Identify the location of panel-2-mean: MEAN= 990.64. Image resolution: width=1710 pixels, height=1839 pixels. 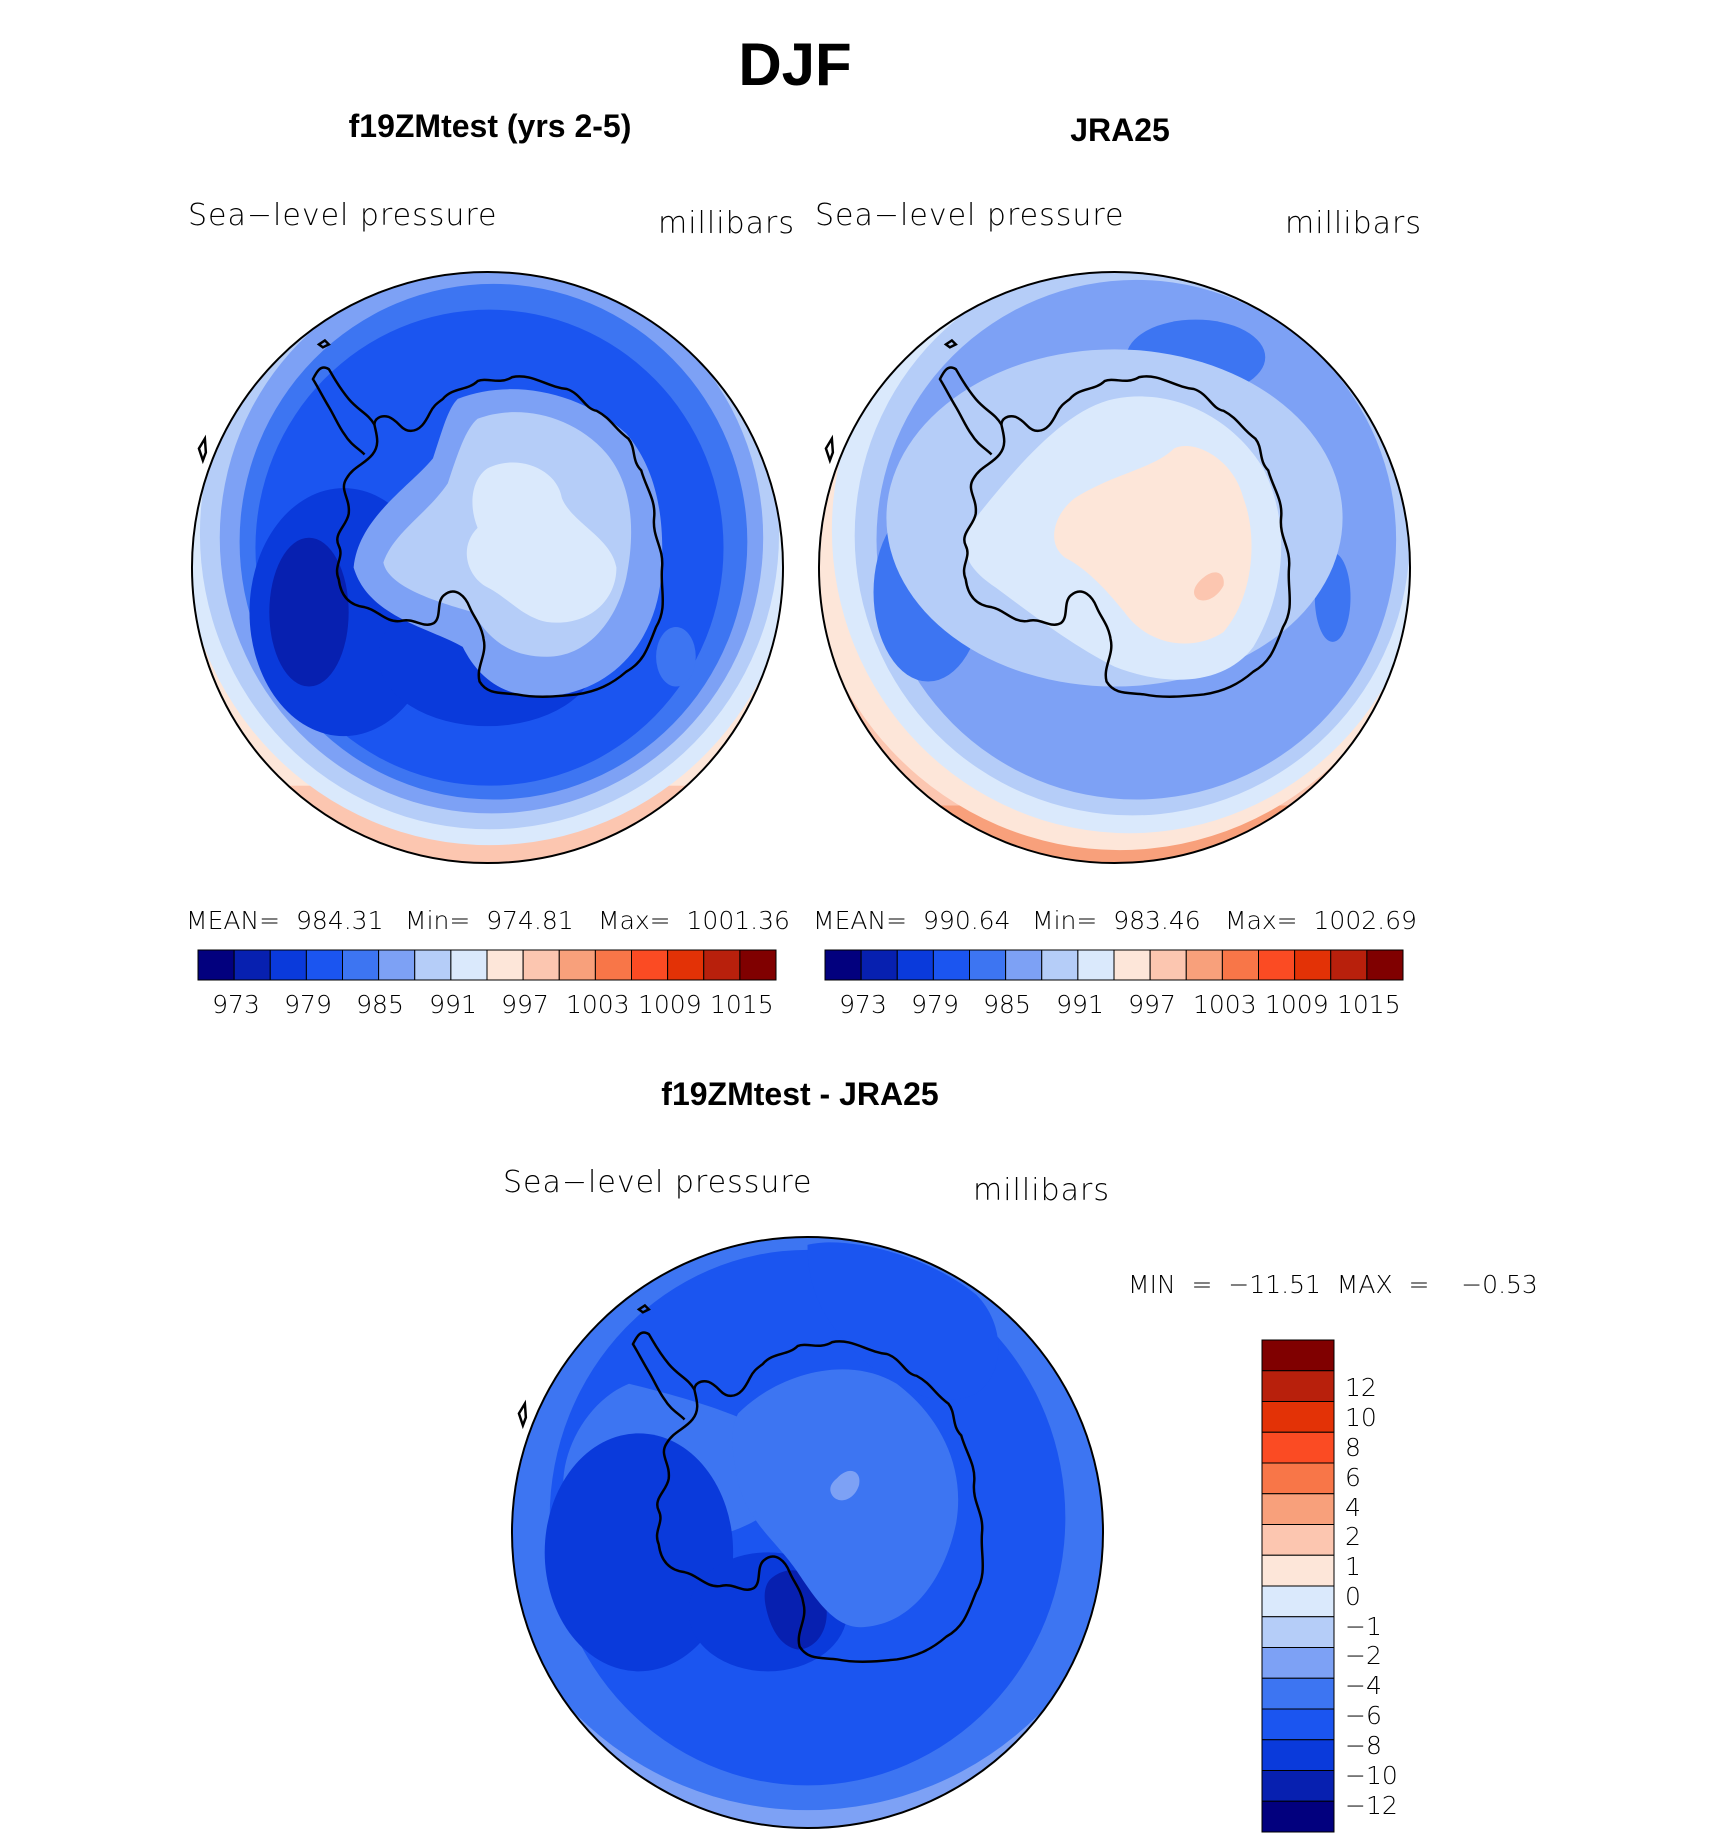
(912, 920).